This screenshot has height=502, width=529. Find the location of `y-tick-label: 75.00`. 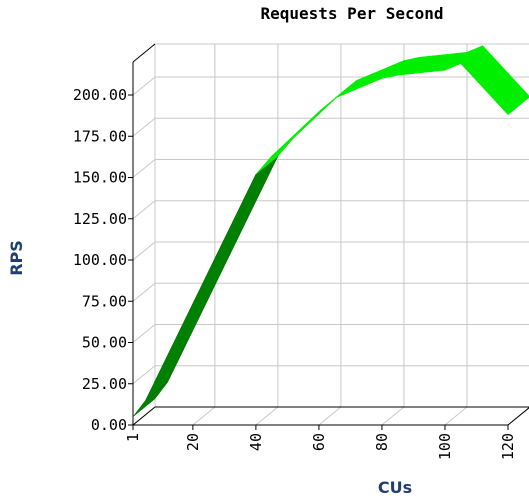

y-tick-label: 75.00 is located at coordinates (104, 301).